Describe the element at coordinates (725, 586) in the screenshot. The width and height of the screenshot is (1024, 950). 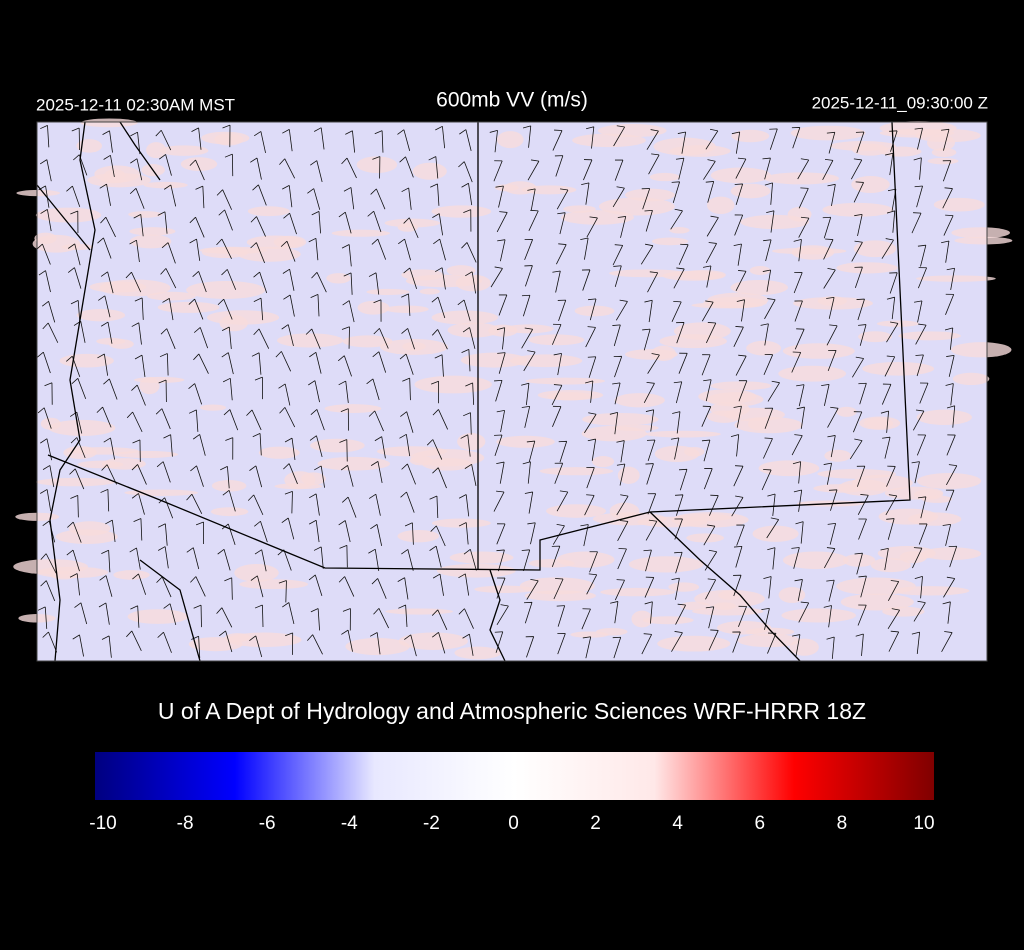
I see `river-border` at that location.